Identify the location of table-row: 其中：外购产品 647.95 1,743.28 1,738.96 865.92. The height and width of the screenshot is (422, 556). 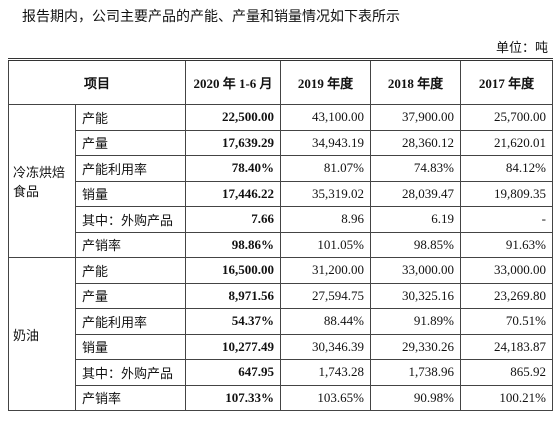
(281, 372).